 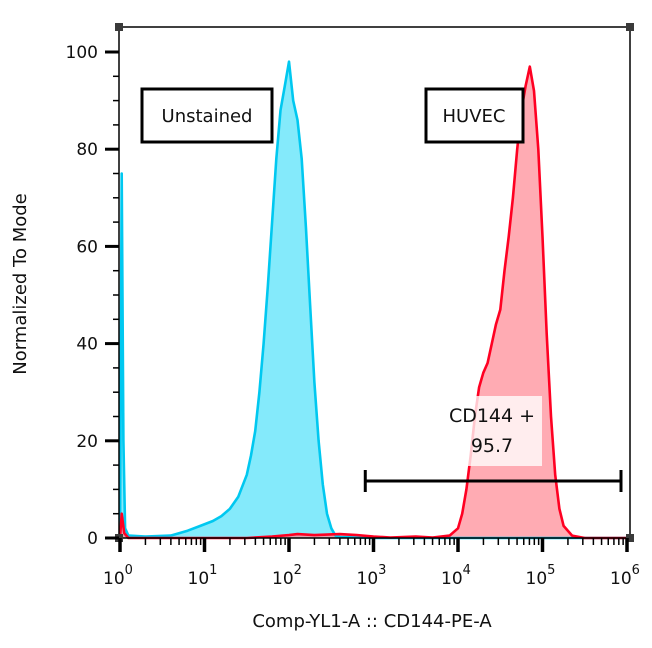 What do you see at coordinates (492, 416) in the screenshot?
I see `gate-name-label: CD144 +` at bounding box center [492, 416].